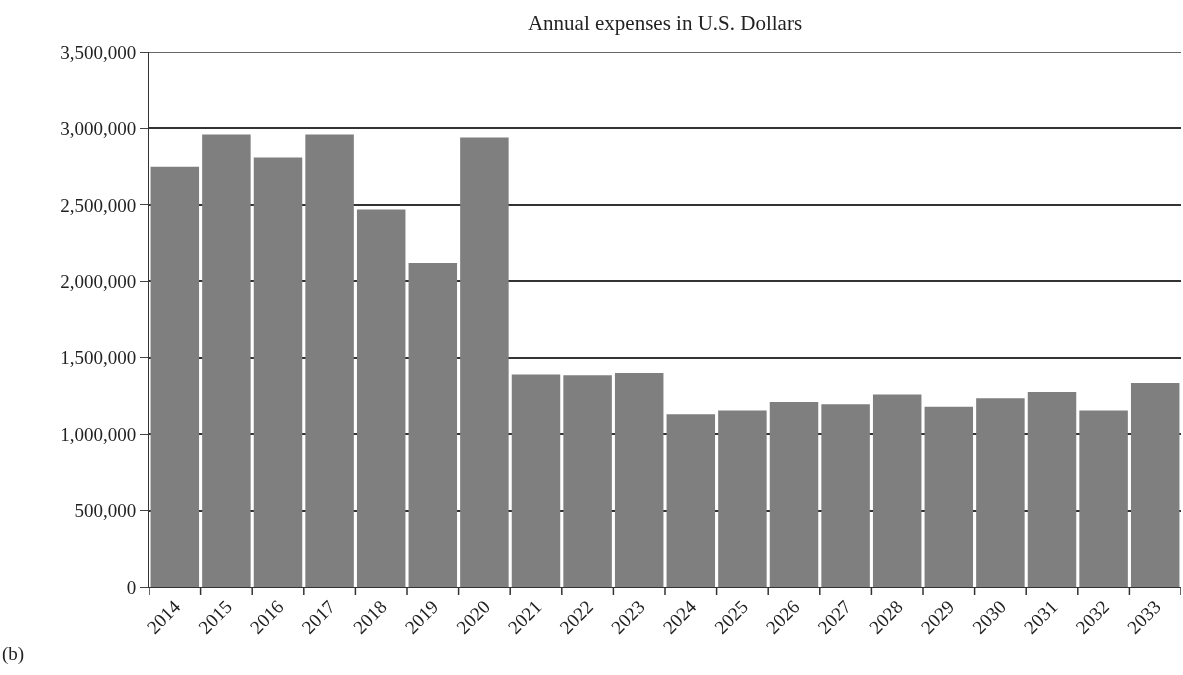 This screenshot has height=675, width=1183. I want to click on y-tick-label: 2,500,000, so click(98, 205).